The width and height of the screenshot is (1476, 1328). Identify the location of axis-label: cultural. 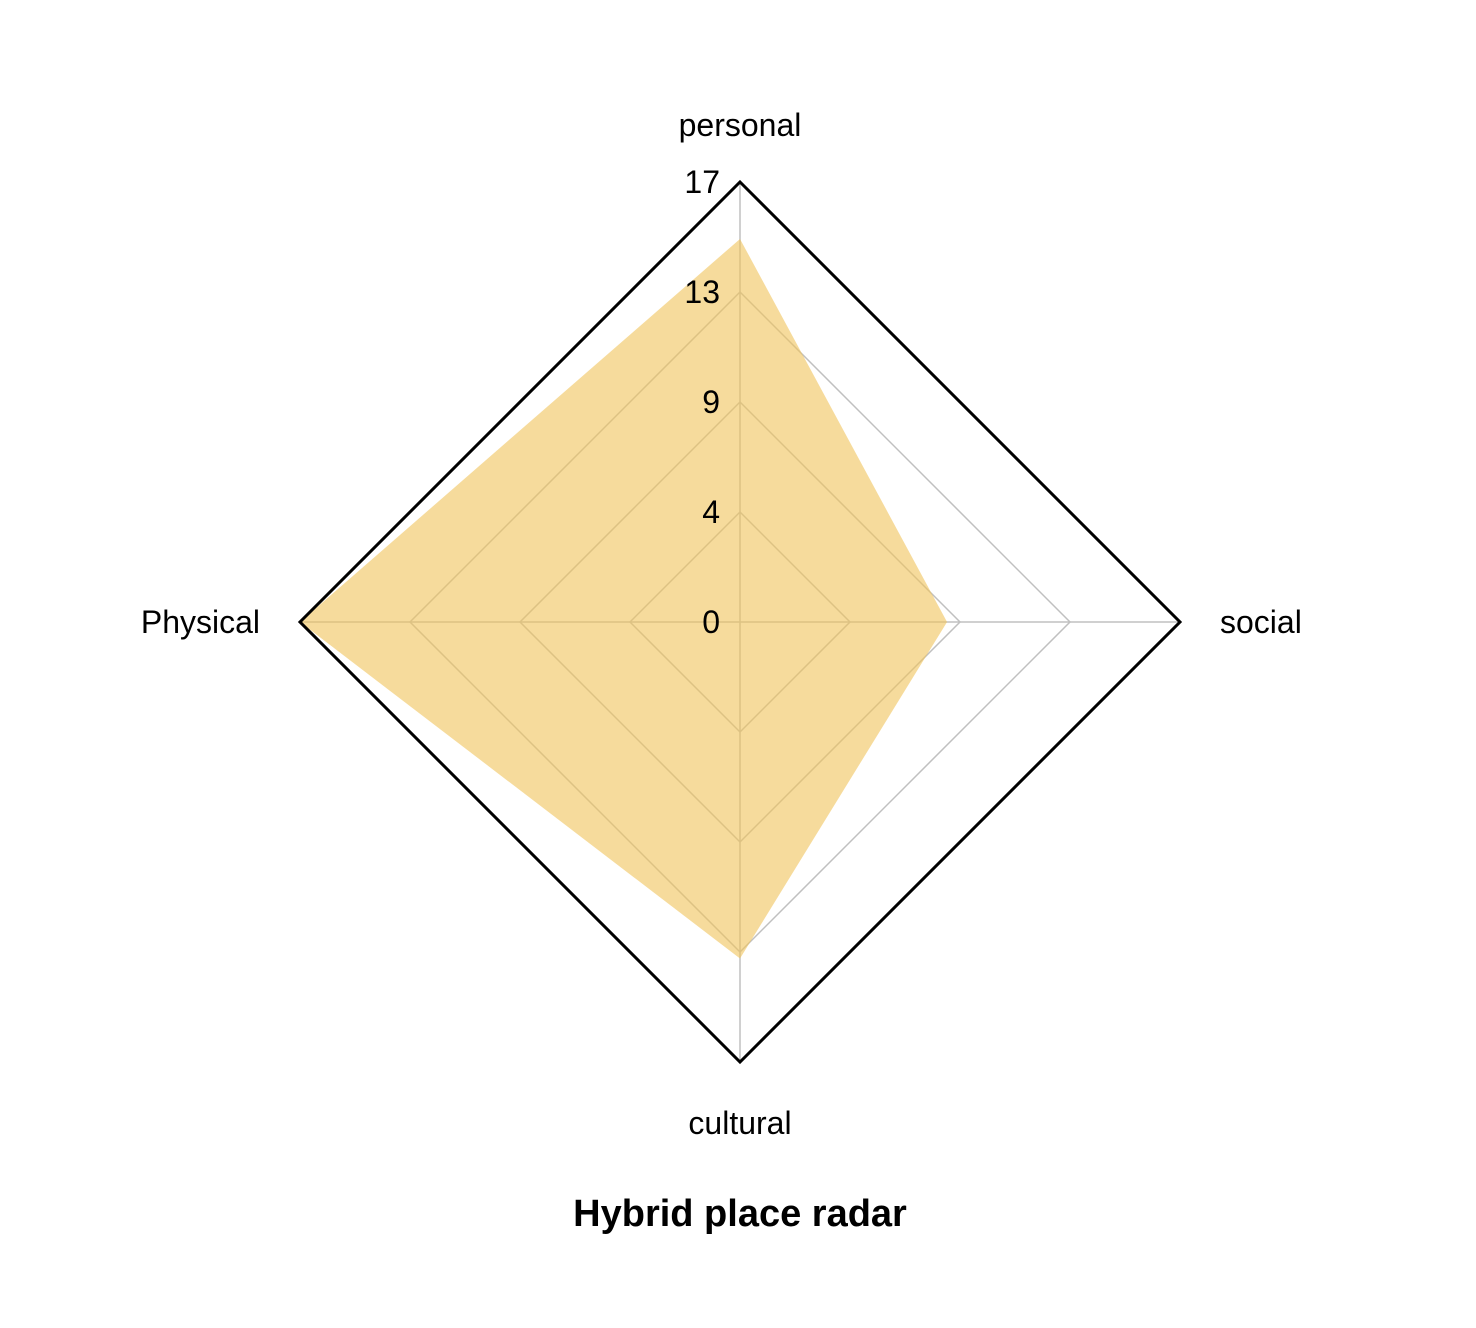
(739, 1123).